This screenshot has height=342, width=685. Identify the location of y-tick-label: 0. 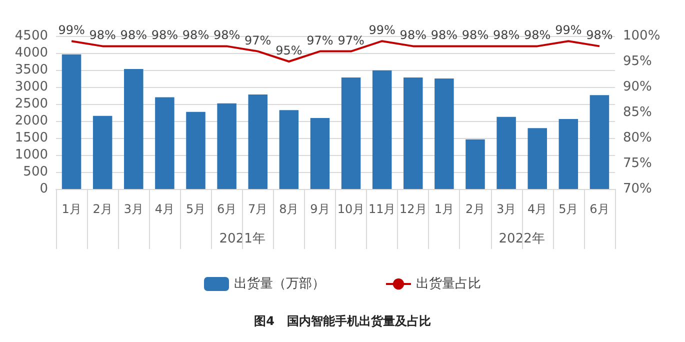
(44, 189).